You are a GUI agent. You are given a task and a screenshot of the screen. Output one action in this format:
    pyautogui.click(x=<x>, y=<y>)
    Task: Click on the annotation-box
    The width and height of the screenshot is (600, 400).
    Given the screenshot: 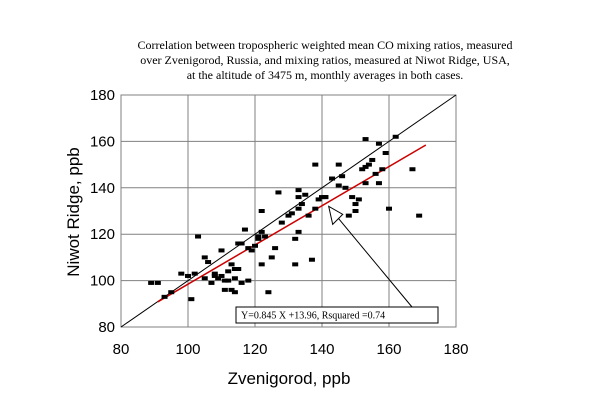 What is the action you would take?
    pyautogui.click(x=337, y=315)
    